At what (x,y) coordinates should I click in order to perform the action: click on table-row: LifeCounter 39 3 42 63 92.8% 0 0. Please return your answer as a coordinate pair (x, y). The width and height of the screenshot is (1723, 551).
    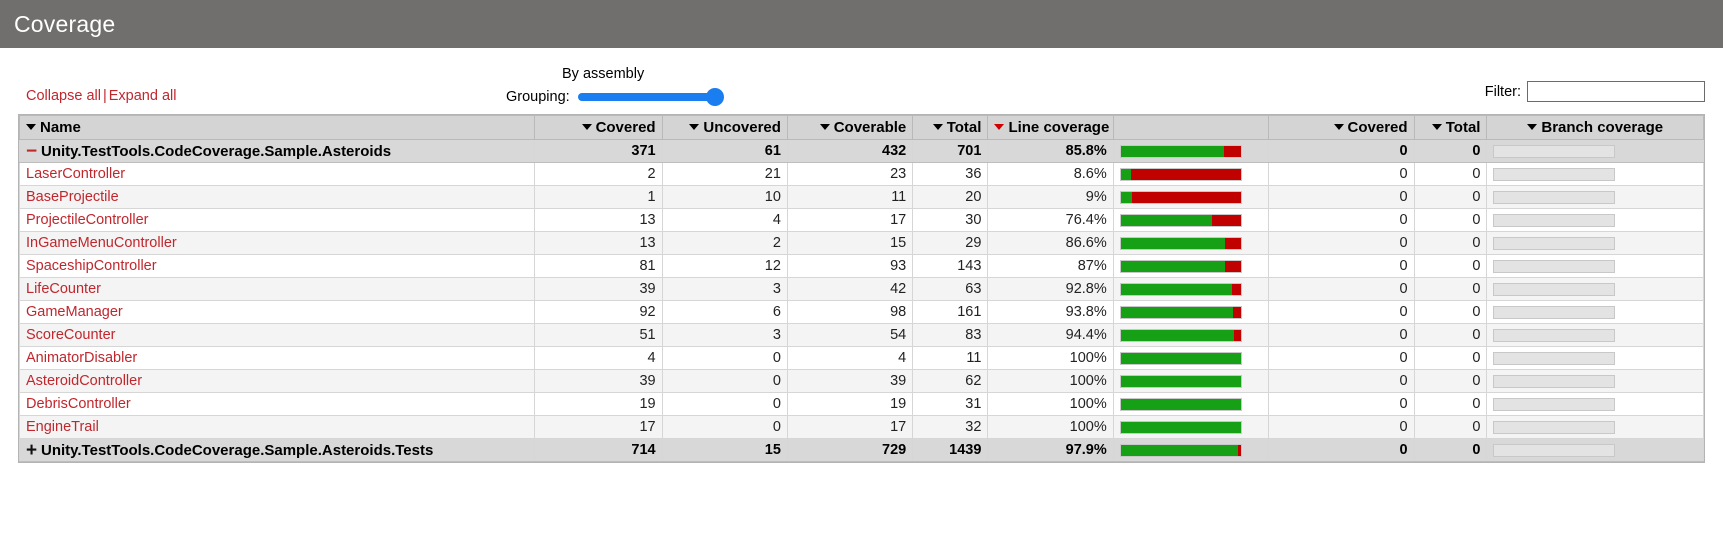
    Looking at the image, I should click on (861, 289).